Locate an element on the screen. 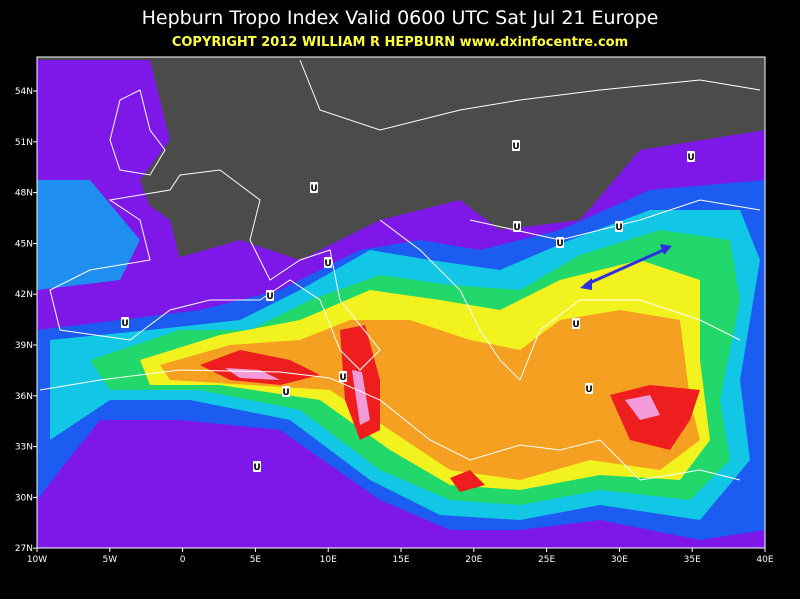 The image size is (800, 599). lon-label: 25E is located at coordinates (546, 560).